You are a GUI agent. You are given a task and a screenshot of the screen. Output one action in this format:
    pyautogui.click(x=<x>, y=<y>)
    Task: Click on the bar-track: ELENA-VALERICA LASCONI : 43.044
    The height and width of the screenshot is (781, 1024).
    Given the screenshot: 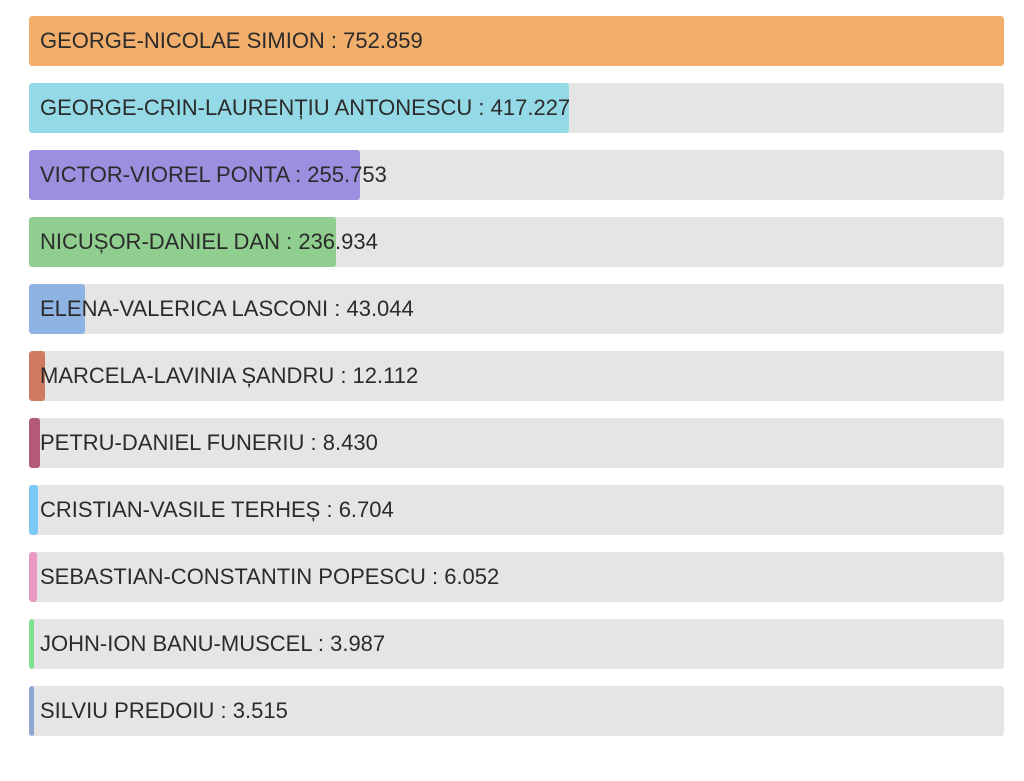 What is the action you would take?
    pyautogui.click(x=516, y=309)
    